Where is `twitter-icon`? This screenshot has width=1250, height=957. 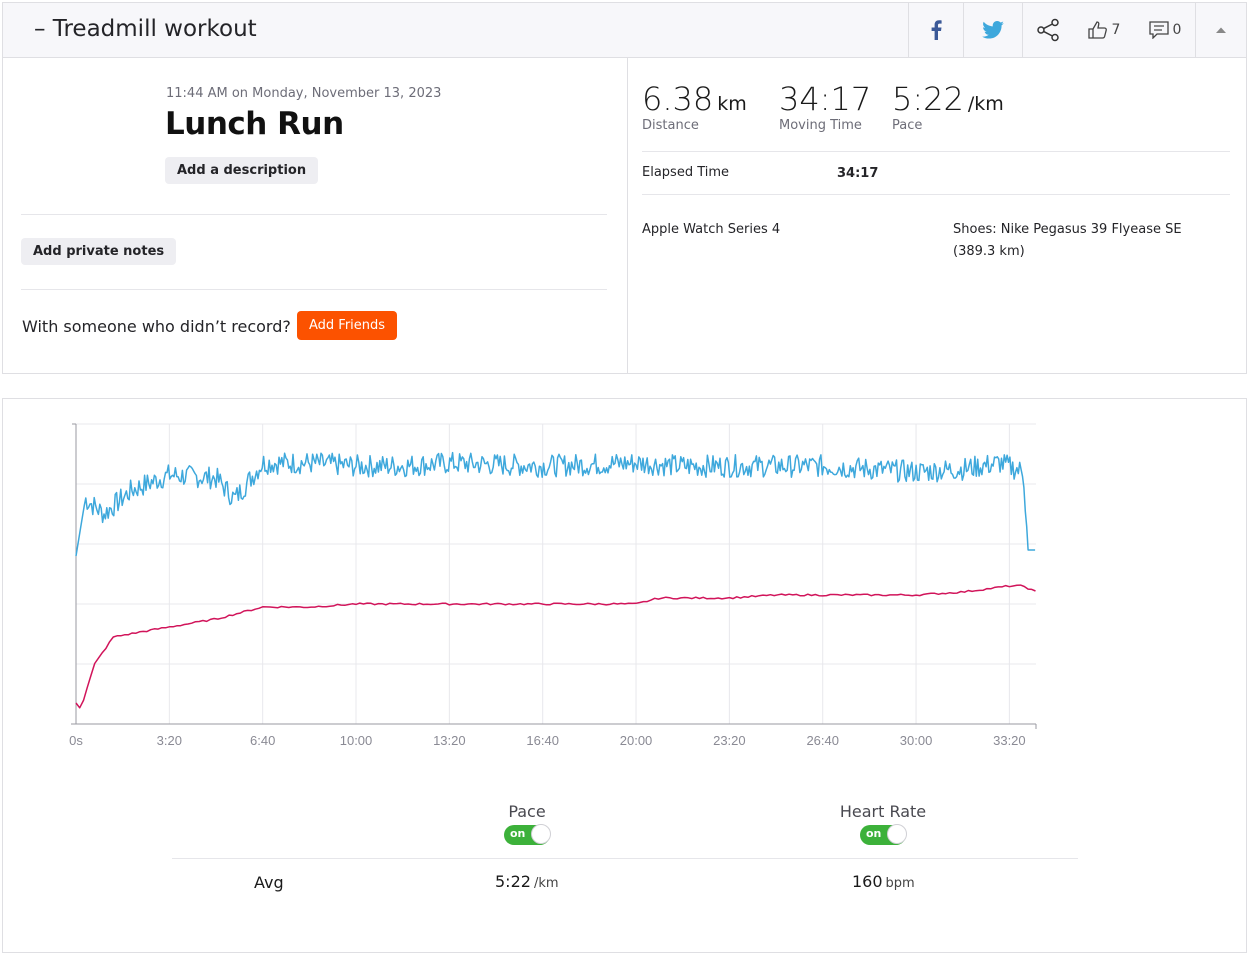 twitter-icon is located at coordinates (993, 30).